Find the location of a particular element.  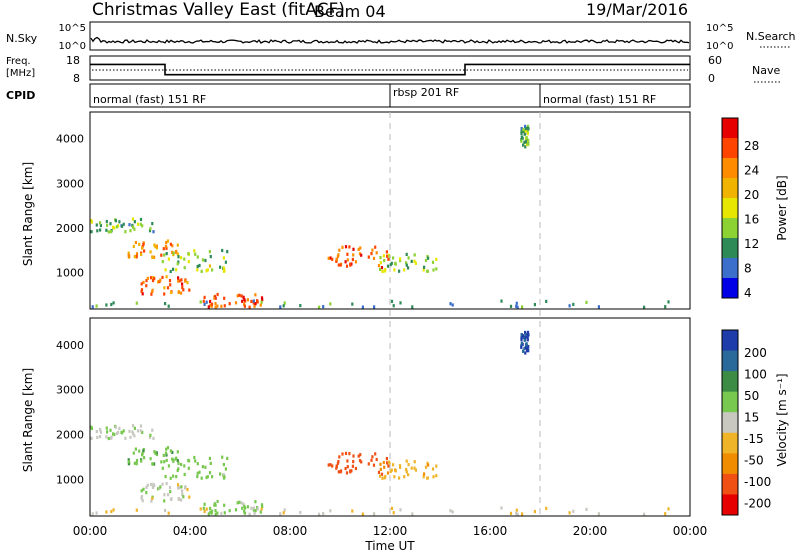

freq-label-line2: [MHz] is located at coordinates (20, 73).